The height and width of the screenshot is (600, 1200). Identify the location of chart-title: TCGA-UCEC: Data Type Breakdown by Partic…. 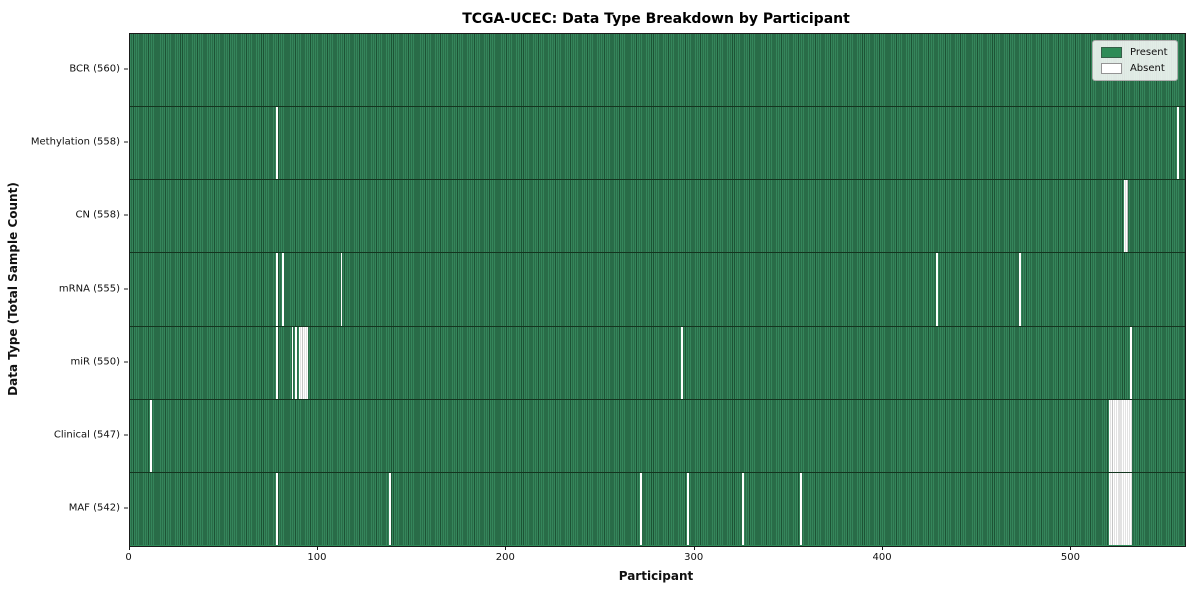
(656, 19).